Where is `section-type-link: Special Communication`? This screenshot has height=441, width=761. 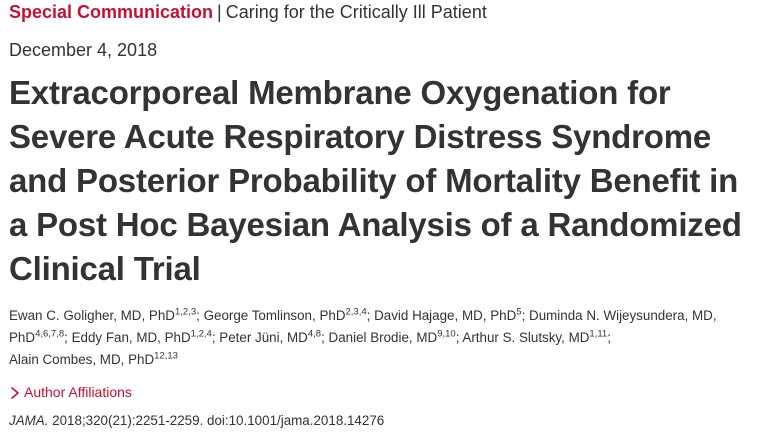 section-type-link: Special Communication is located at coordinates (111, 12).